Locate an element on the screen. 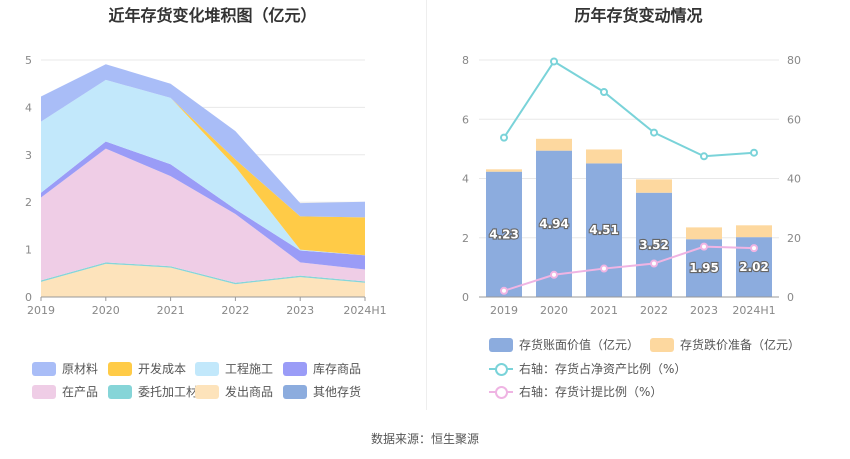  legend-item: 委托加工材料 is located at coordinates (159, 391).